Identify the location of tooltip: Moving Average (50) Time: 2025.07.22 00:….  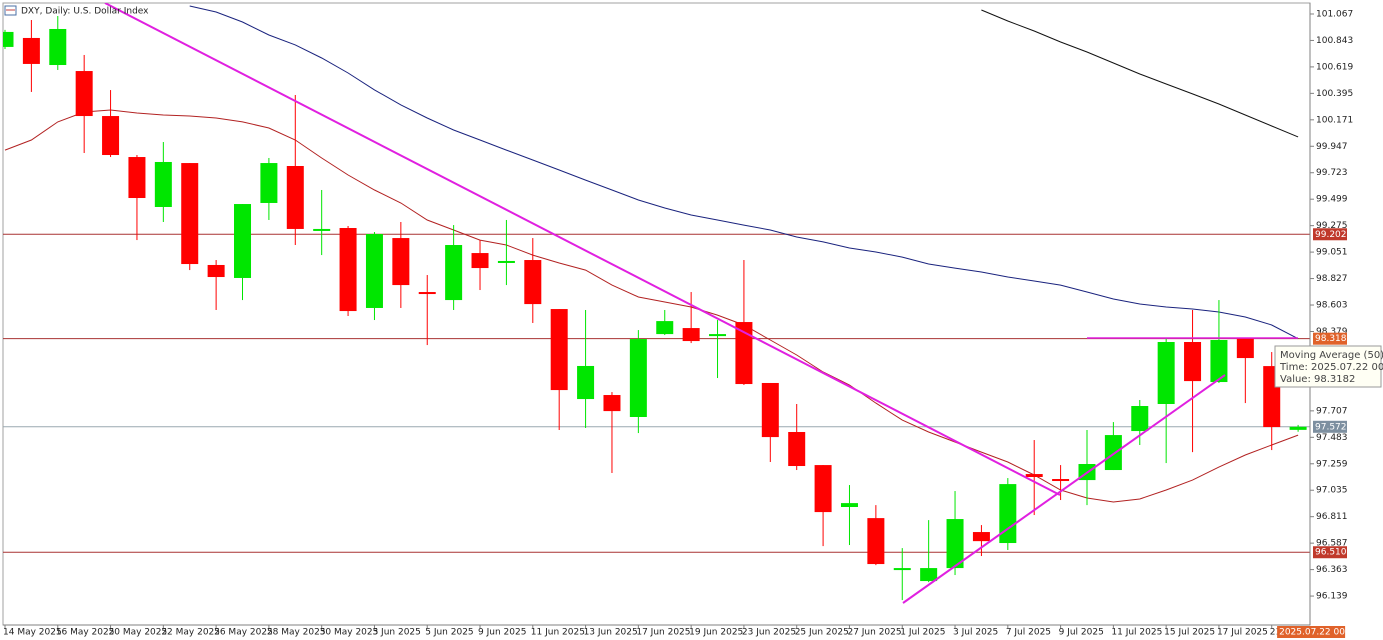
(1328, 366).